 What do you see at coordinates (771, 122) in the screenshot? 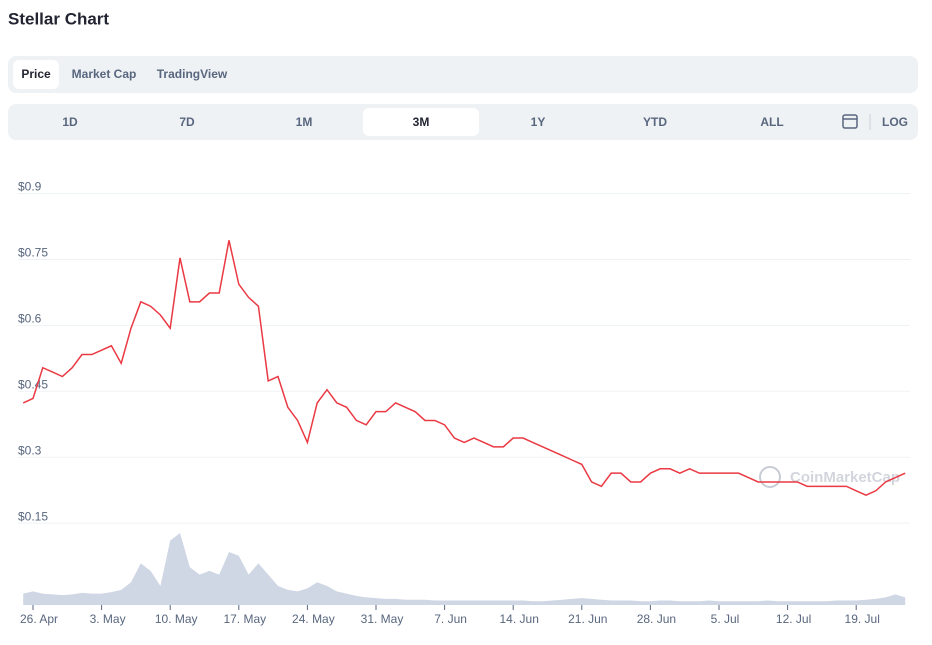
I see `range-button: ALL` at bounding box center [771, 122].